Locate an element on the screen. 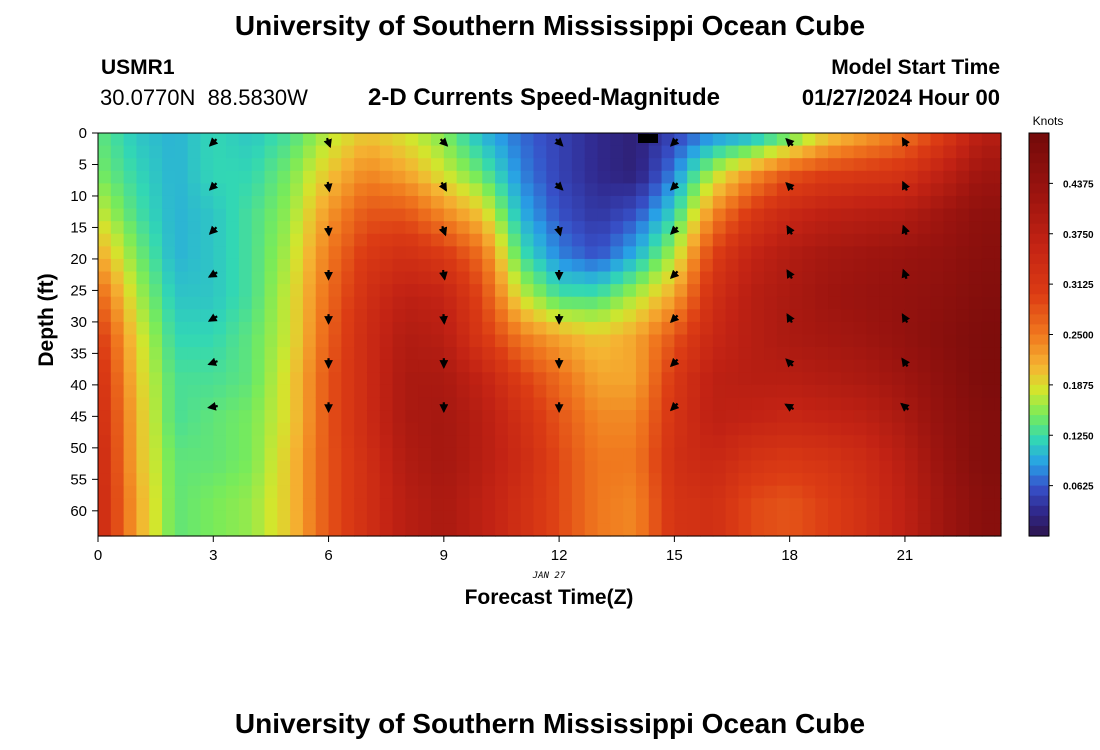 Image resolution: width=1100 pixels, height=750 pixels. y-tick-label: 55 is located at coordinates (78, 479).